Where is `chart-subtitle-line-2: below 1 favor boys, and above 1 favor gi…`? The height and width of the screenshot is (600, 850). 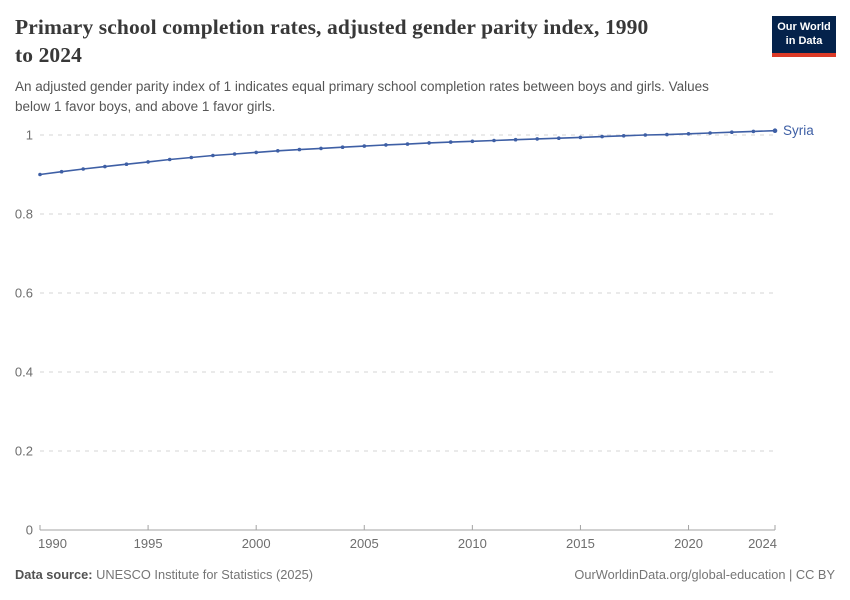 chart-subtitle-line-2: below 1 favor boys, and above 1 favor gi… is located at coordinates (145, 106).